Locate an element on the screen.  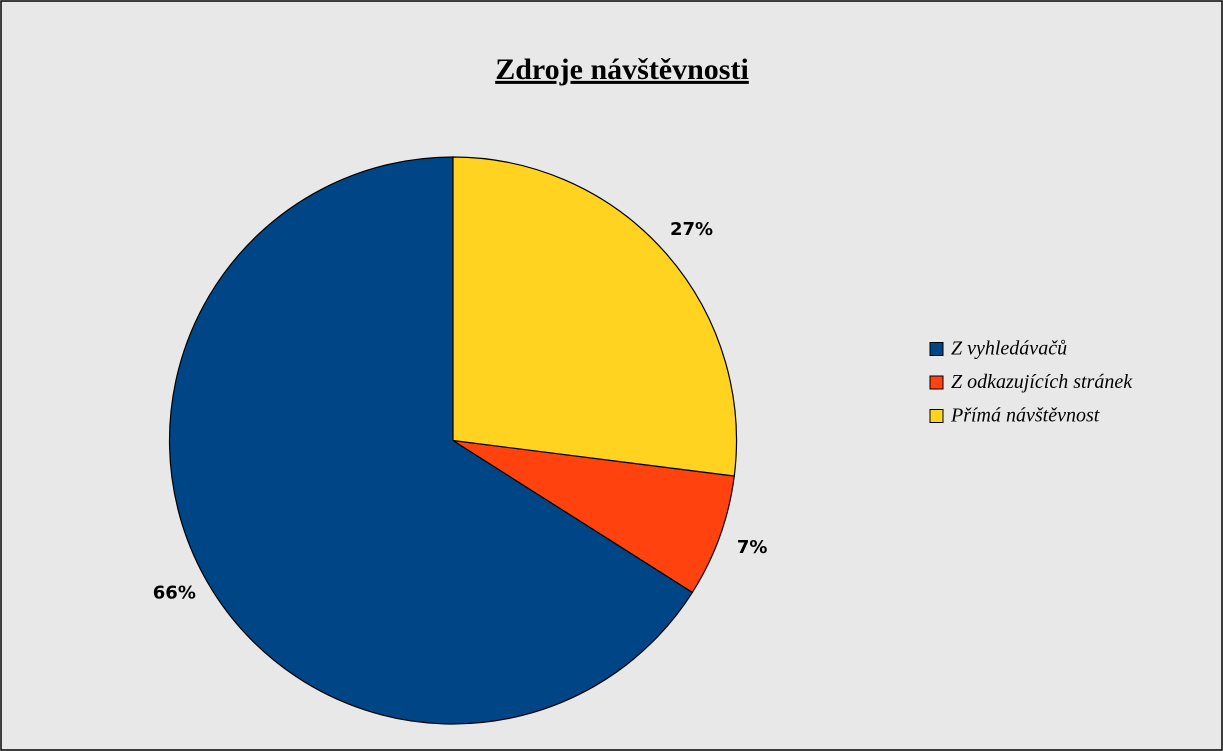
data-label: 66% is located at coordinates (174, 593).